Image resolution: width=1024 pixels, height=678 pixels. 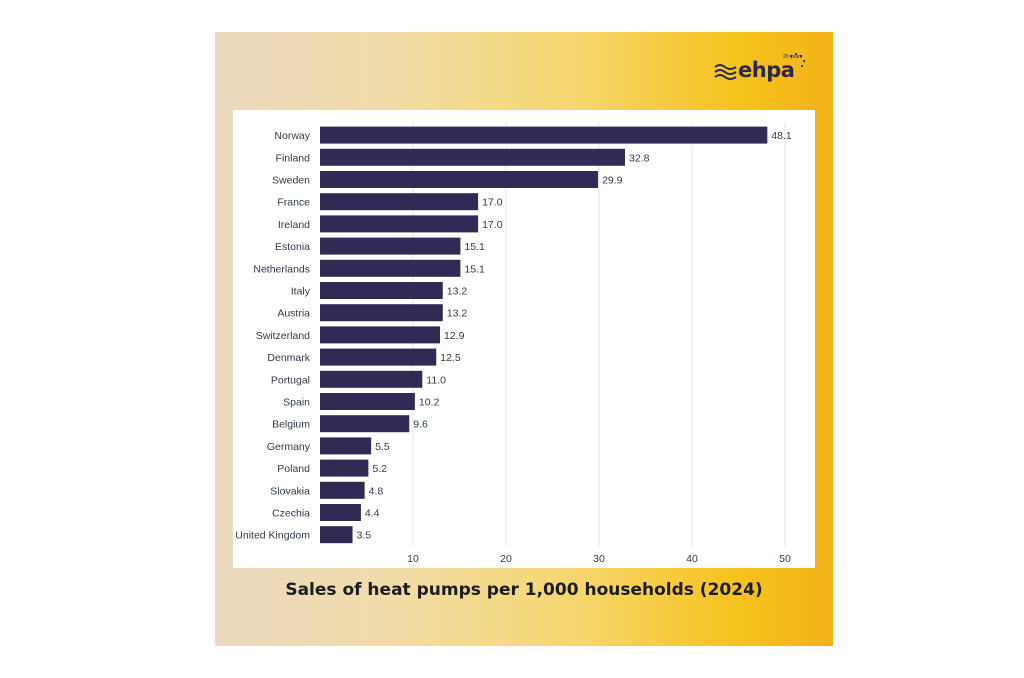 What do you see at coordinates (289, 447) in the screenshot?
I see `category-label: Germany` at bounding box center [289, 447].